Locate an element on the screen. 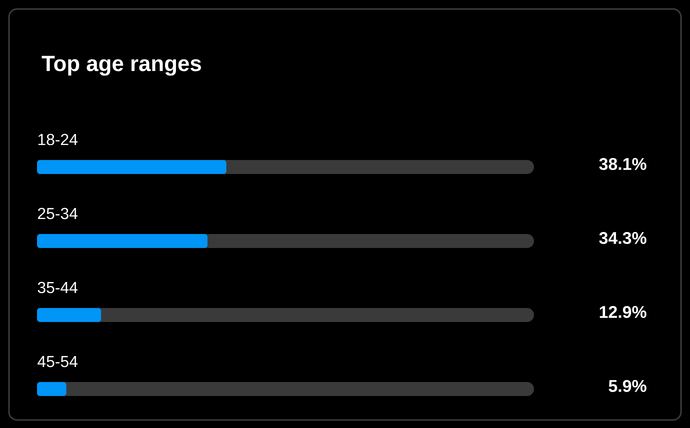 Image resolution: width=690 pixels, height=428 pixels. y-tick-label: 18-24 is located at coordinates (58, 140).